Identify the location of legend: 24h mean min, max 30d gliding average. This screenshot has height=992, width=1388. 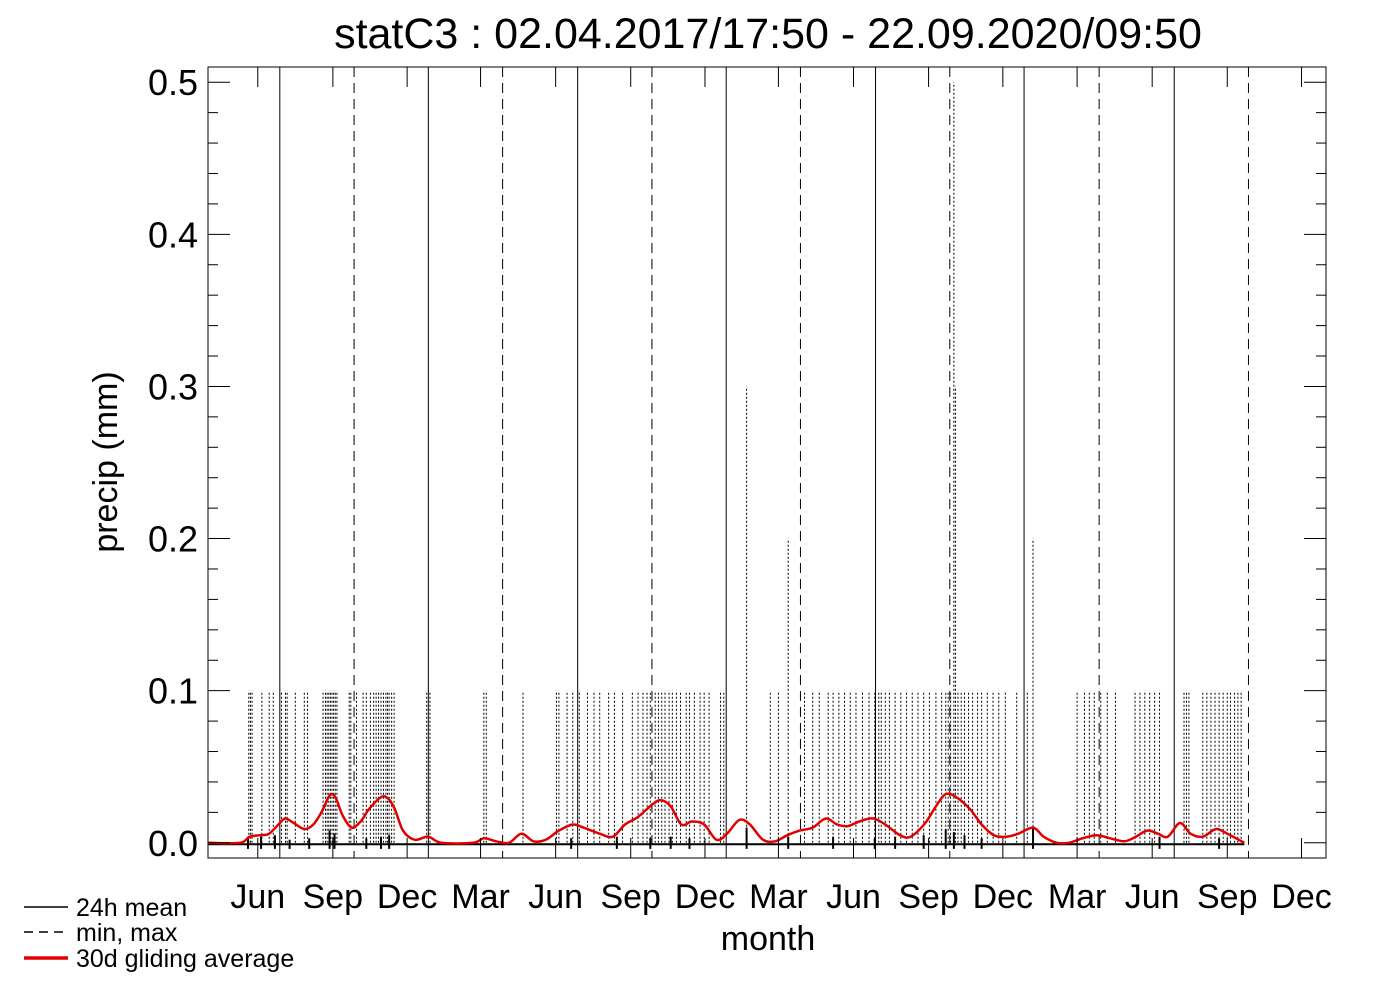
(159, 933).